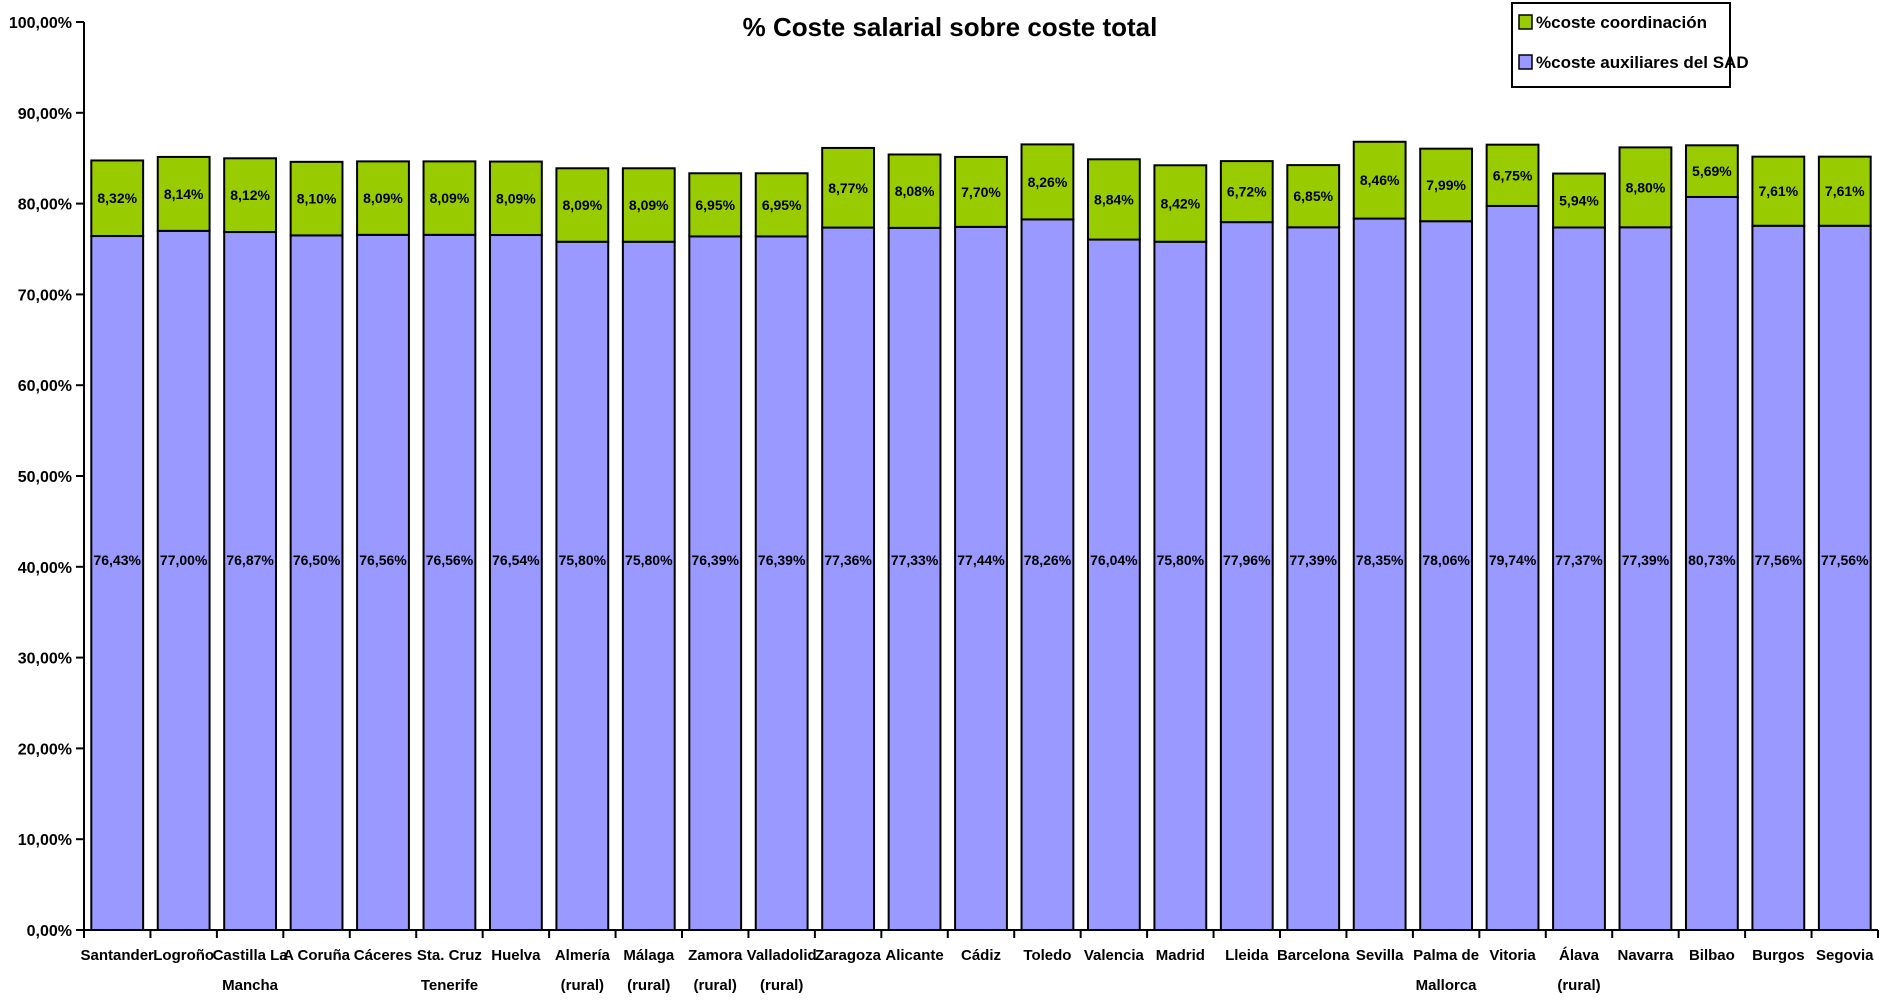 The height and width of the screenshot is (1007, 1885). What do you see at coordinates (1621, 45) in the screenshot?
I see `legend-box` at bounding box center [1621, 45].